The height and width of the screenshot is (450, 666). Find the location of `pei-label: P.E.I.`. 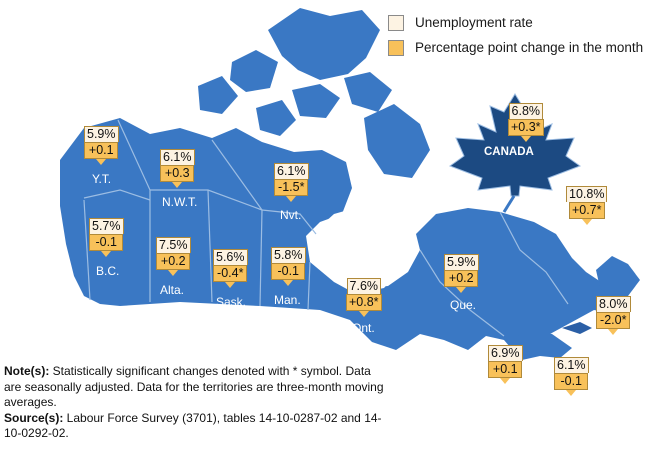

pei-label: P.E.I. is located at coordinates (614, 347).